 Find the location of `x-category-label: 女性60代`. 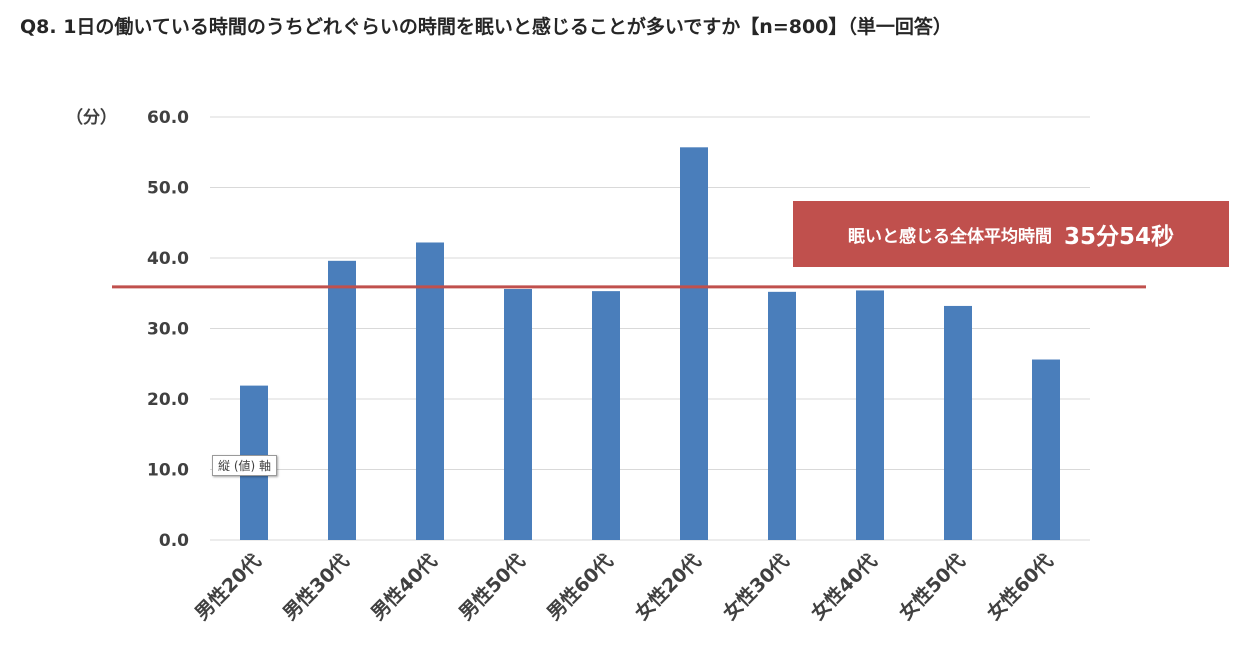

x-category-label: 女性60代 is located at coordinates (1019, 586).